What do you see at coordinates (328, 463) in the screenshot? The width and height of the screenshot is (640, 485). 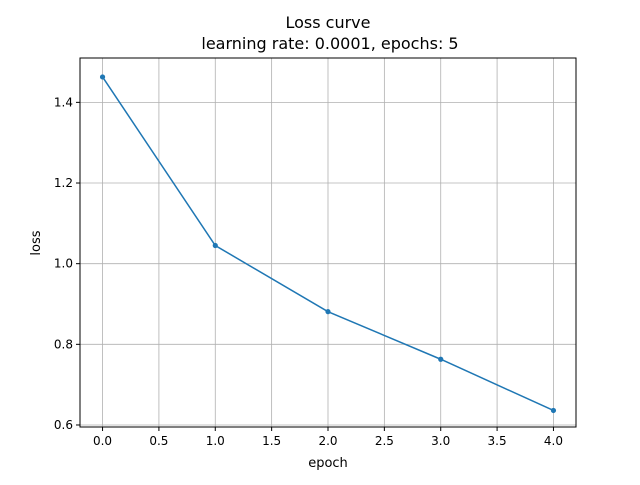 I see `x-axis-label: epoch` at bounding box center [328, 463].